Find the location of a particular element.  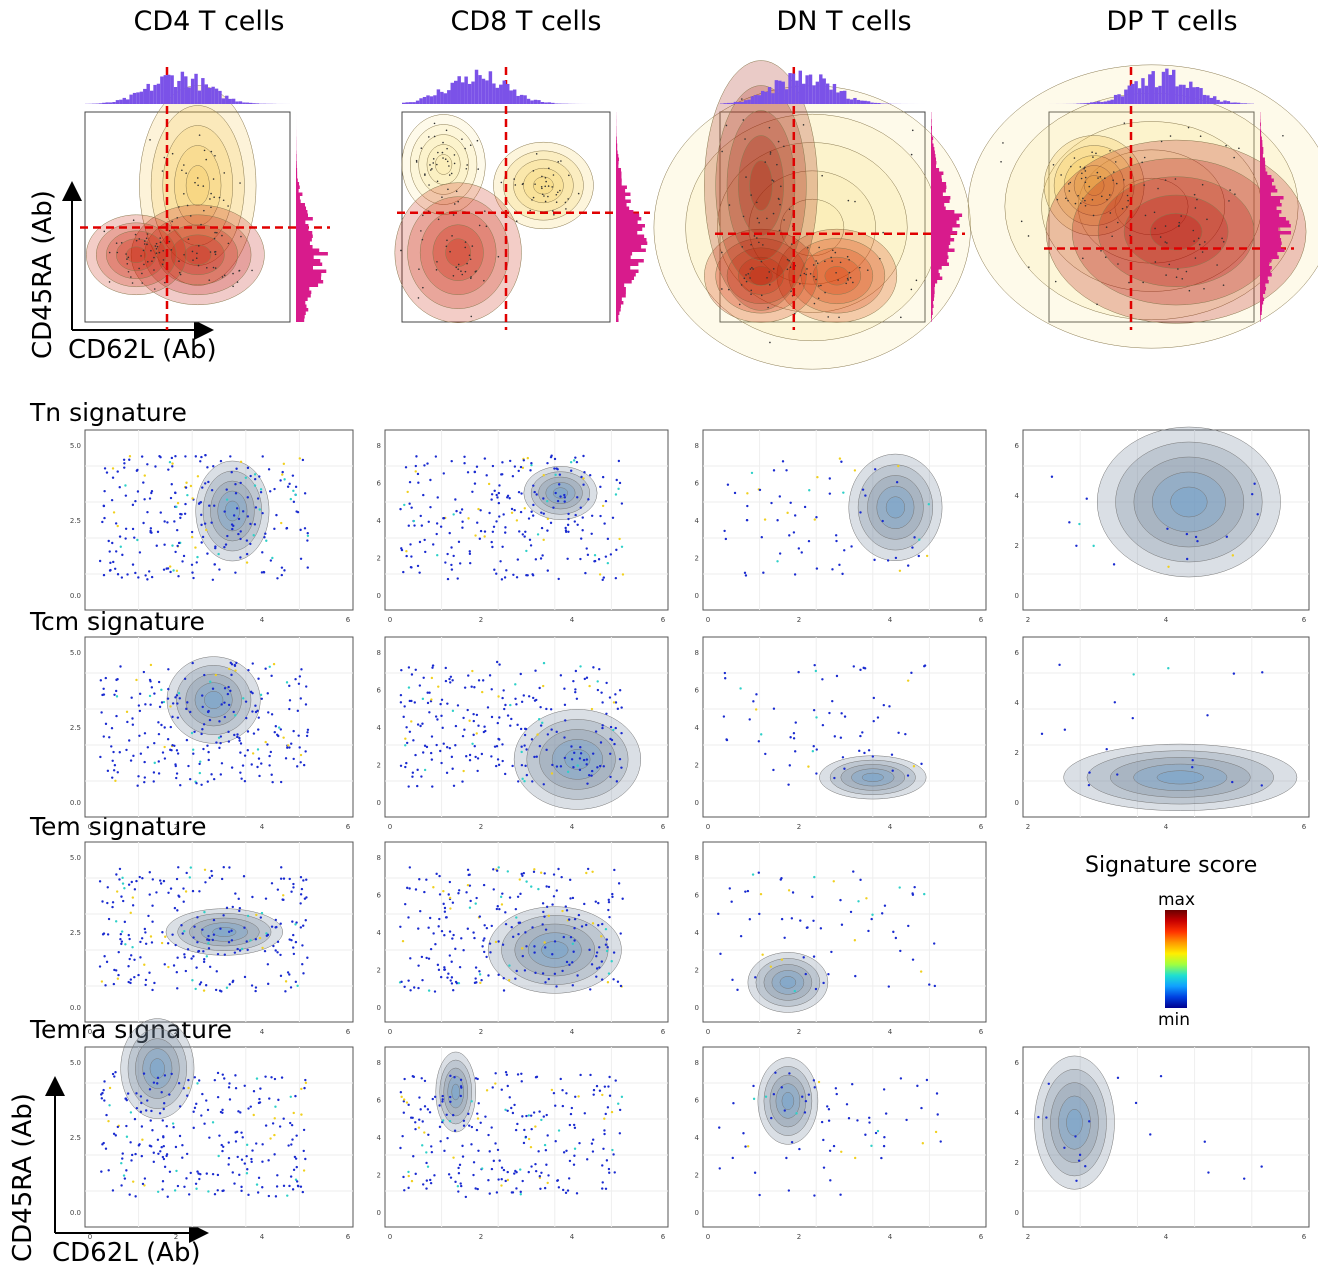

x-tick-label: 4 is located at coordinates (572, 1237).